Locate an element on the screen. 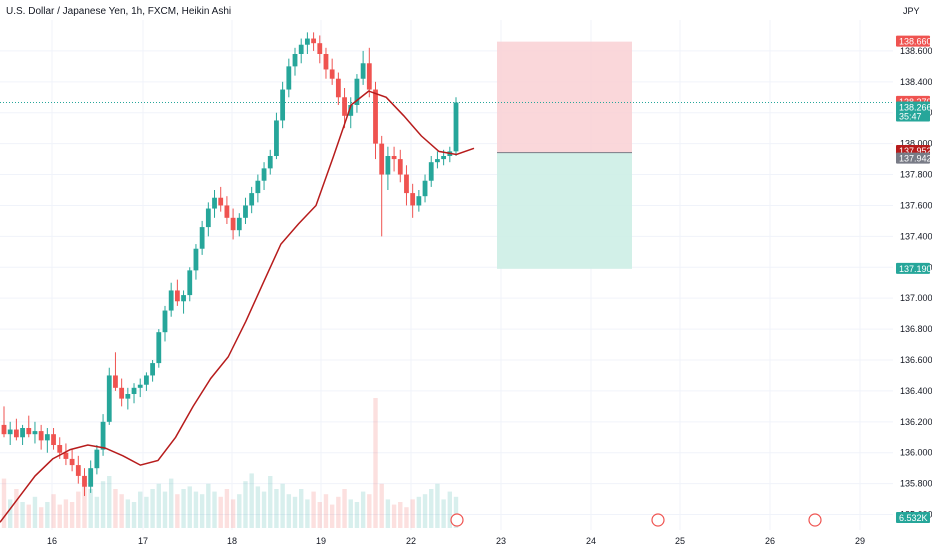 This screenshot has height=550, width=932. x-tick-label: 16 is located at coordinates (52, 541).